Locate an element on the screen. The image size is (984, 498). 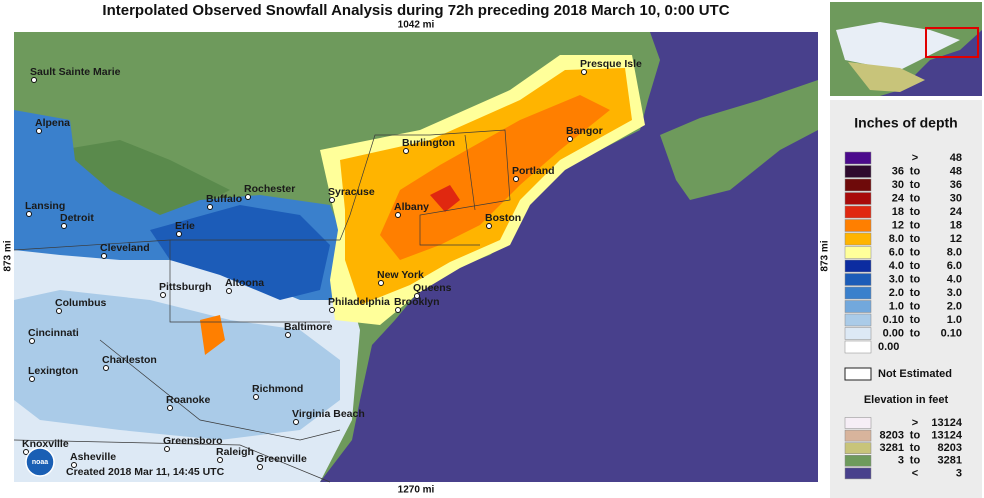
legend-low: 2.0 is located at coordinates (896, 293).